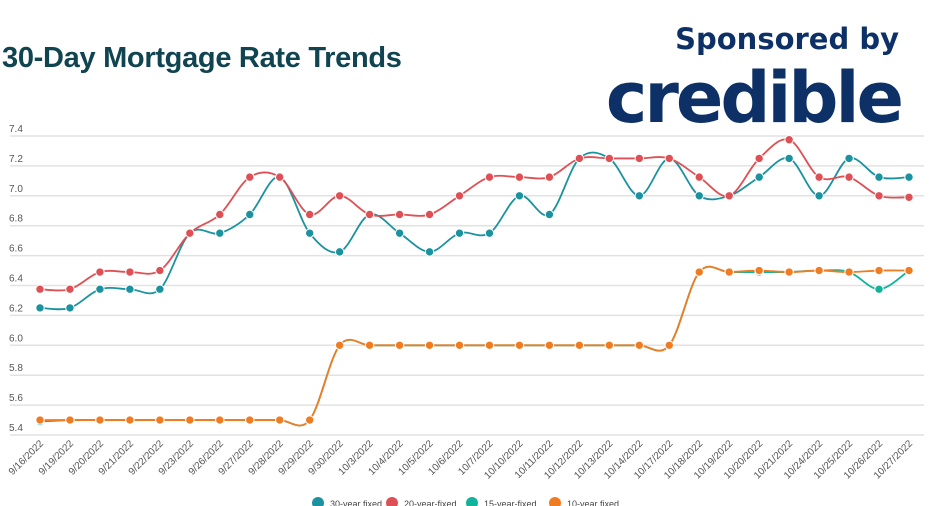  Describe the element at coordinates (501, 501) in the screenshot. I see `legend-item: 15-year-fixed` at that location.